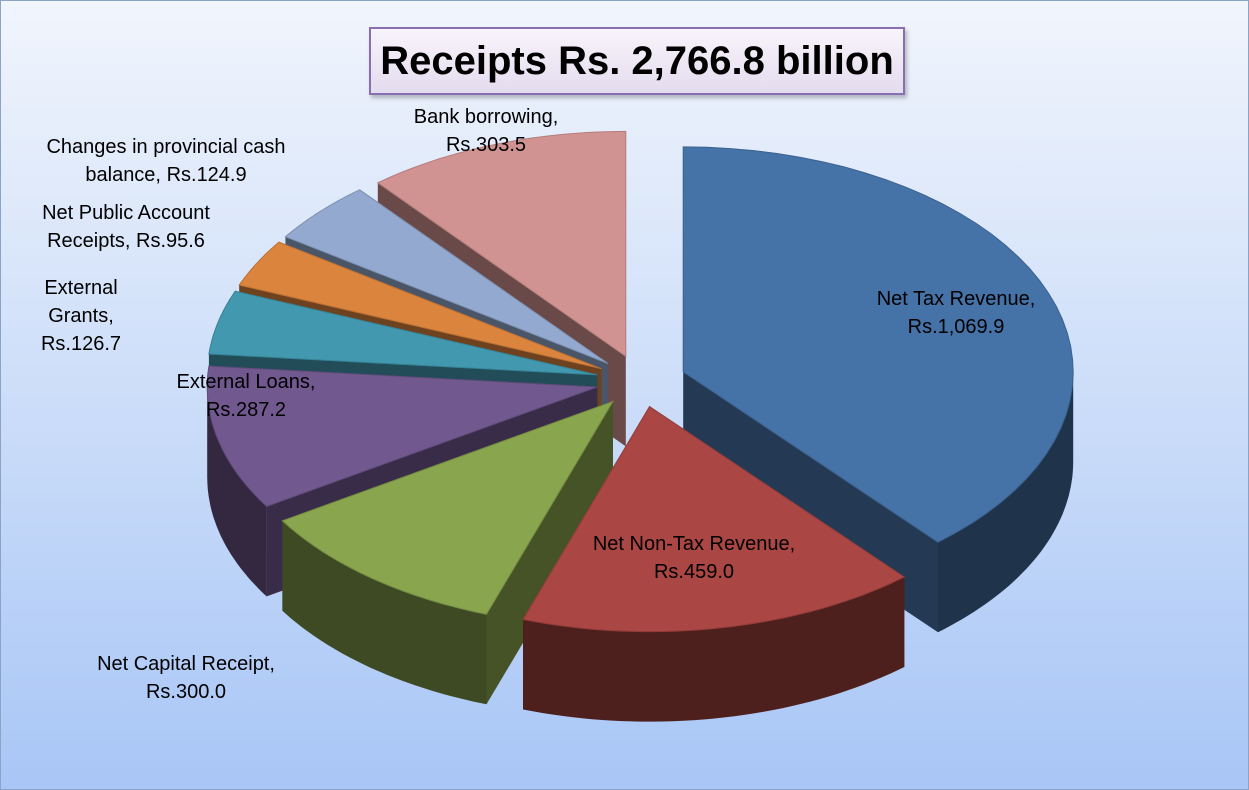 Image resolution: width=1249 pixels, height=790 pixels. I want to click on chart-title: Receipts Rs. 2,766.8 billion, so click(637, 61).